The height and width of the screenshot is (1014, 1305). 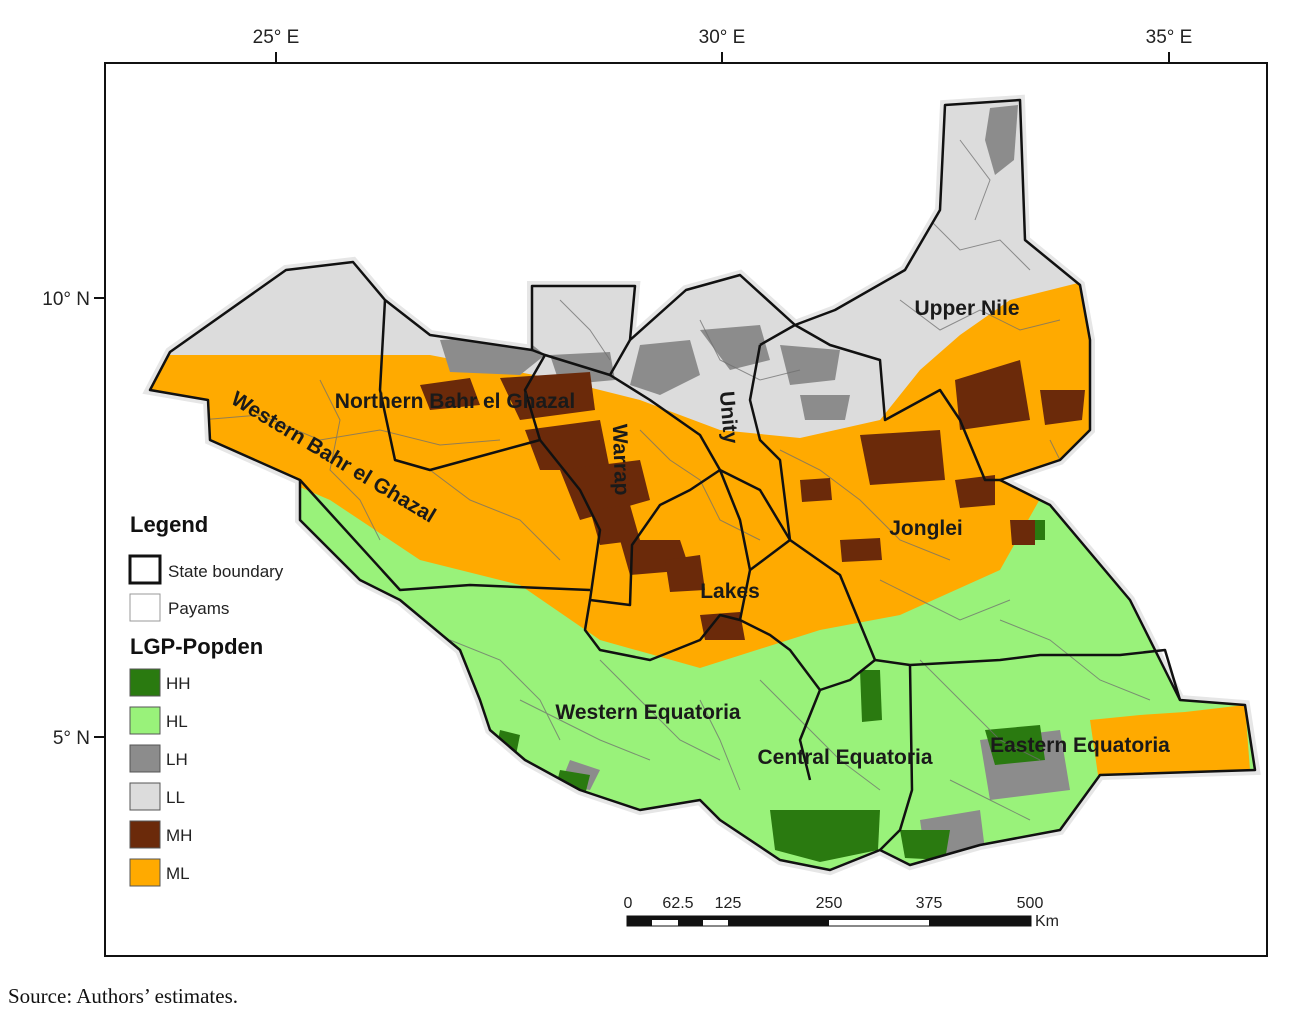 What do you see at coordinates (66, 299) in the screenshot?
I see `lat-tick-label: 10° N` at bounding box center [66, 299].